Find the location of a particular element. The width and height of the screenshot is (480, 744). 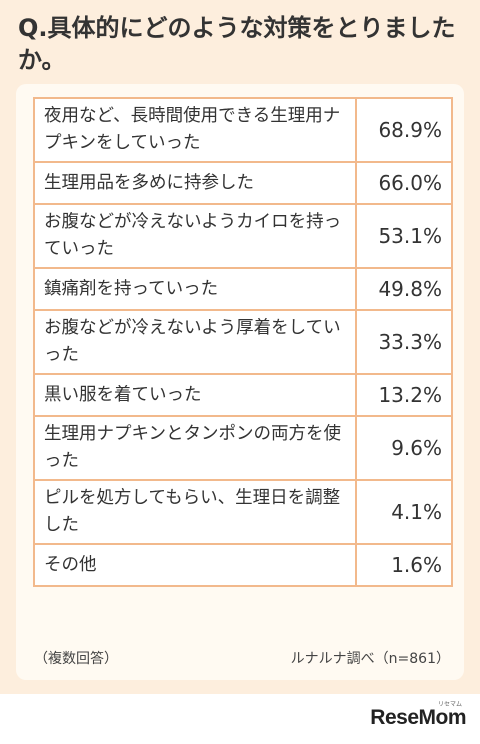

table-row: お腹などが冷えないようカイロを持っていった 53.1% is located at coordinates (243, 237).